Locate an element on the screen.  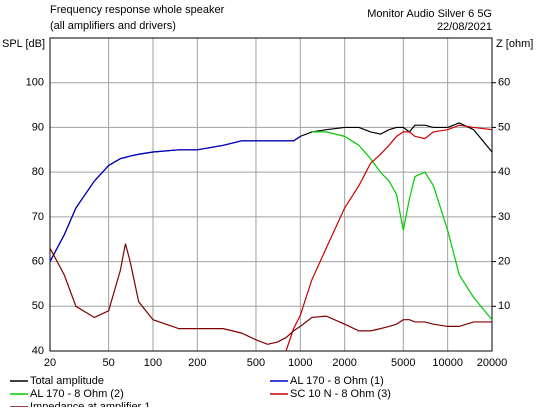
x-tick-label: 100 is located at coordinates (153, 363).